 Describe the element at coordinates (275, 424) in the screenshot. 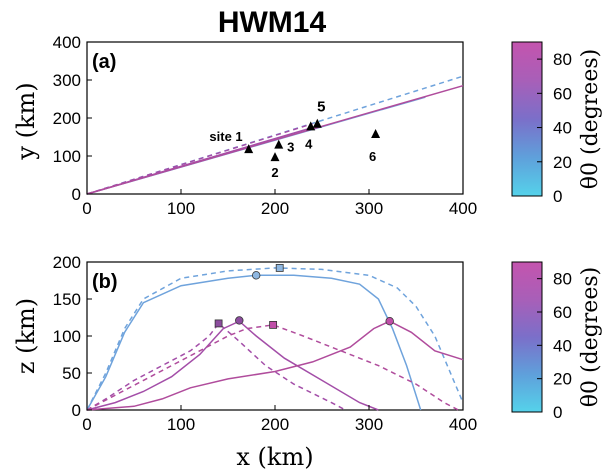

I see `axis-b-xtick-label: 200` at that location.